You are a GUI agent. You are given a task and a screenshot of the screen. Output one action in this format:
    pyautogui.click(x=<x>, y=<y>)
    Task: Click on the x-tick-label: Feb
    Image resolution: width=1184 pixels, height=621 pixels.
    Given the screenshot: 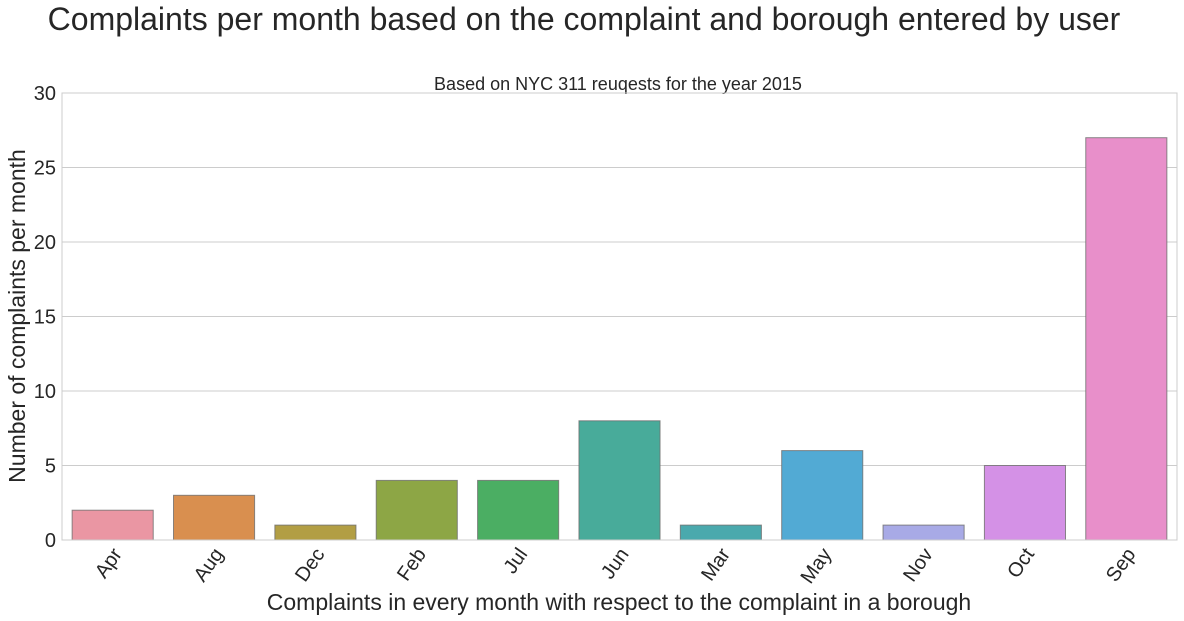 What is the action you would take?
    pyautogui.click(x=412, y=564)
    